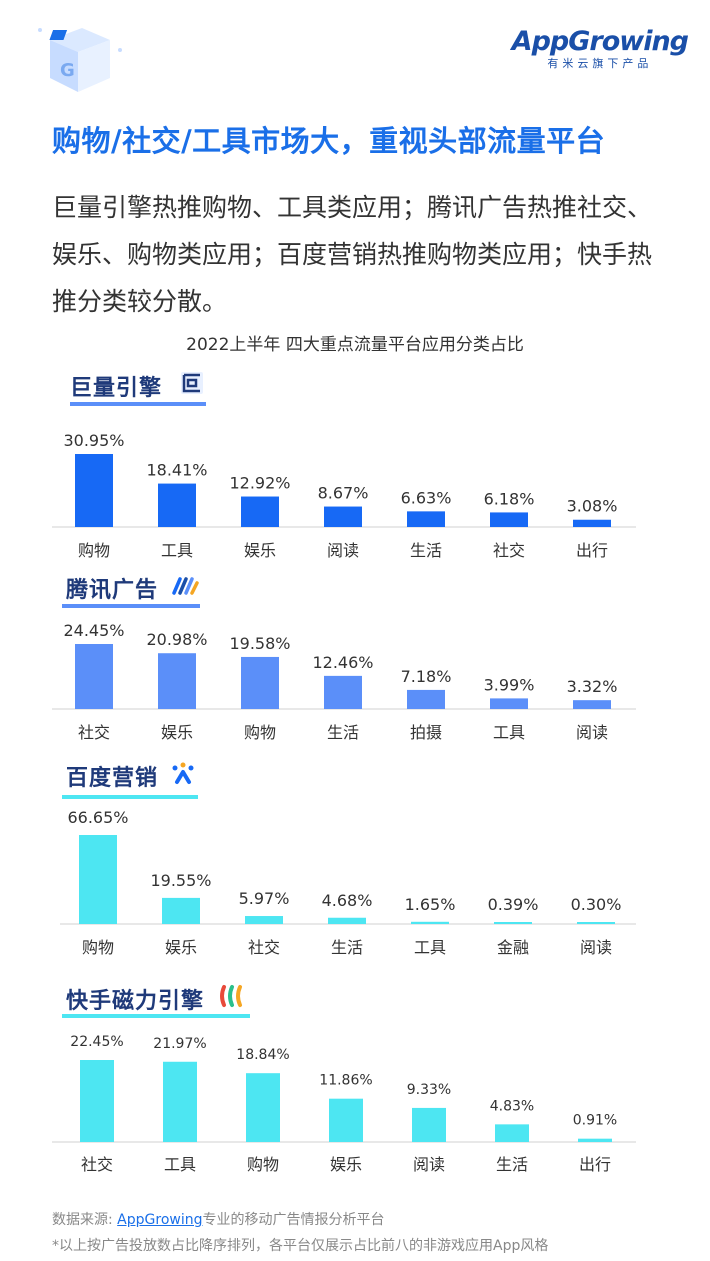  I want to click on section-label-baidu: 百度营销, so click(112, 778).